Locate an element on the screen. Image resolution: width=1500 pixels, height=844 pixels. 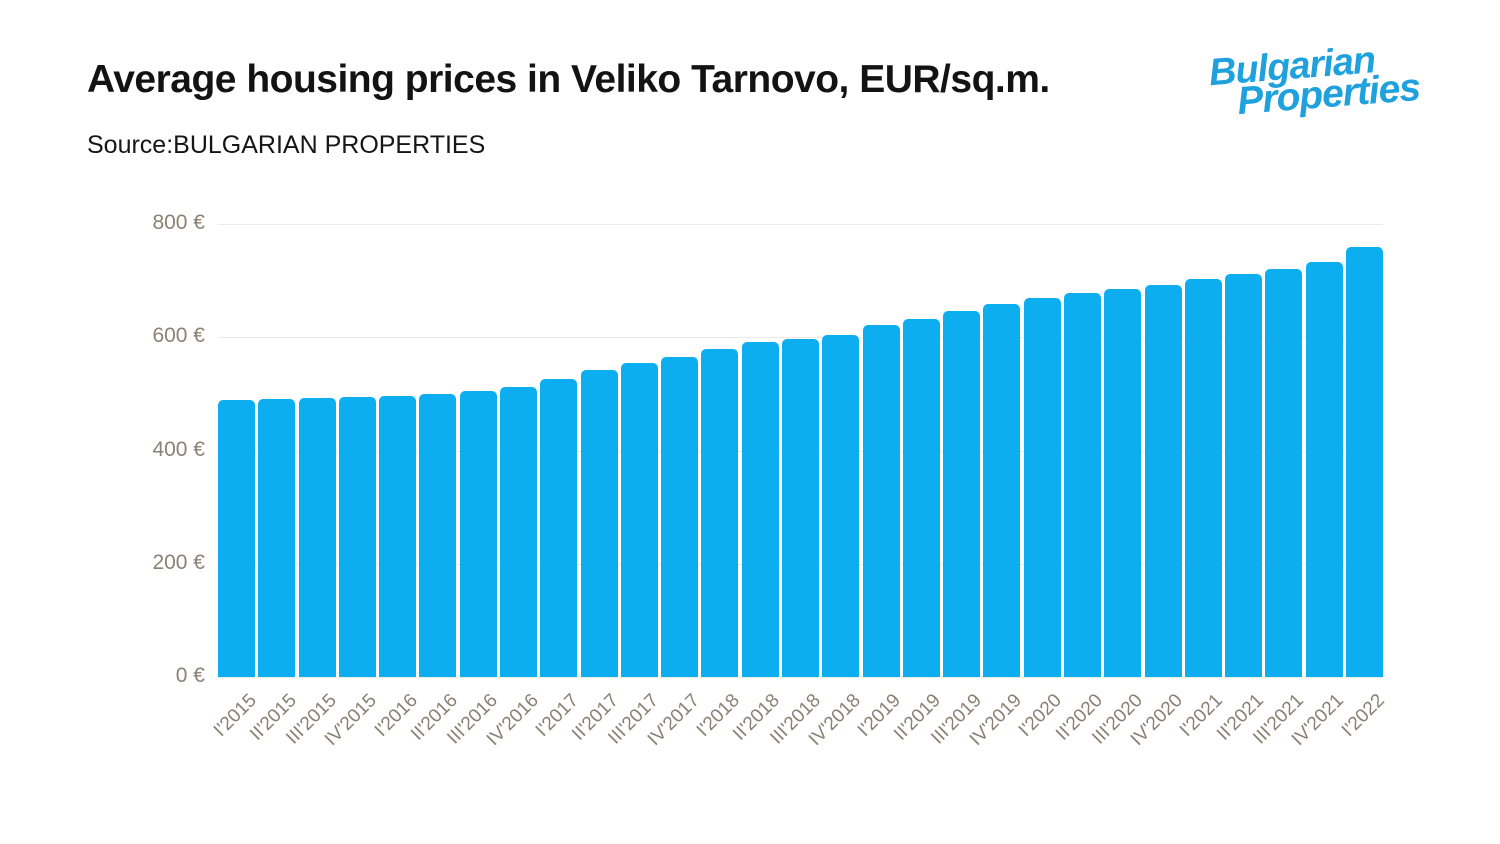
y-axis-tick-label: 800 € is located at coordinates (178, 222).